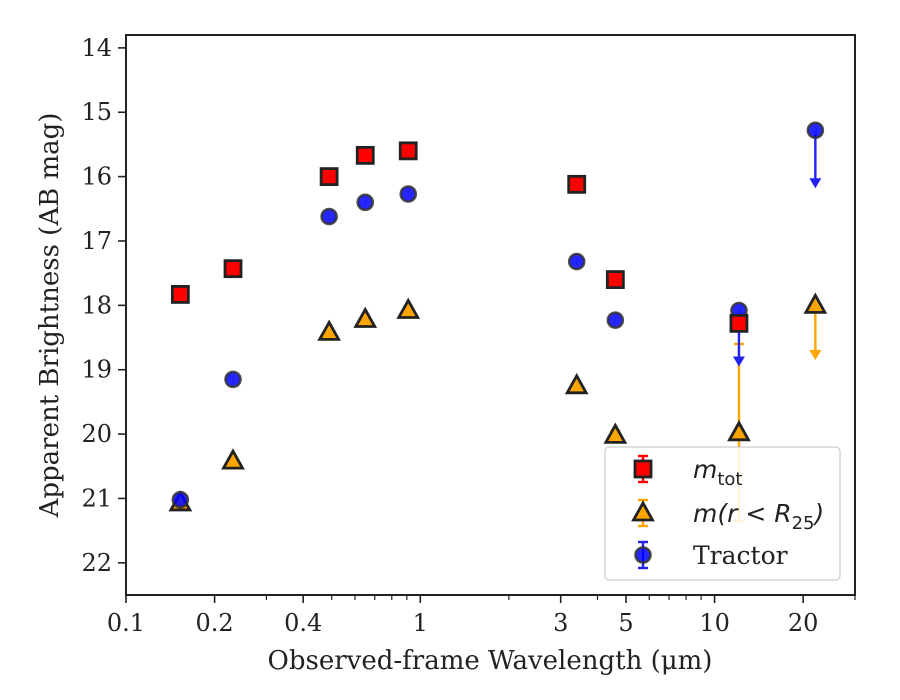  What do you see at coordinates (625, 623) in the screenshot?
I see `x-tick-label: 5` at bounding box center [625, 623].